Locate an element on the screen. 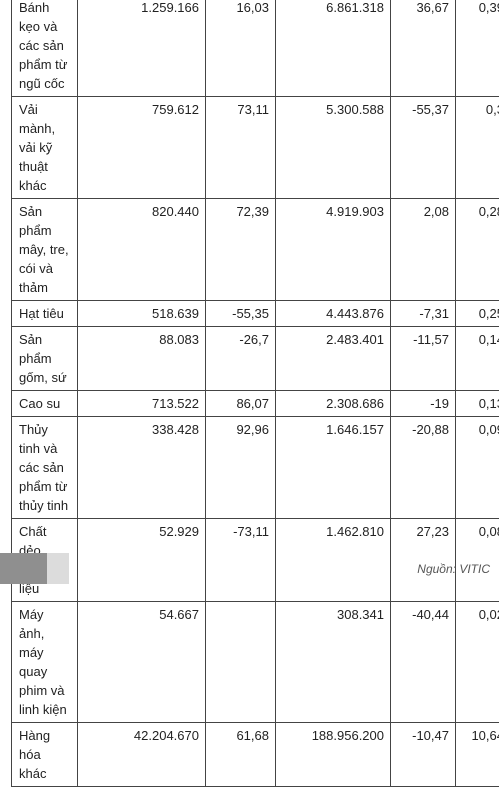  change-total-cell: 36,67 is located at coordinates (423, 48).